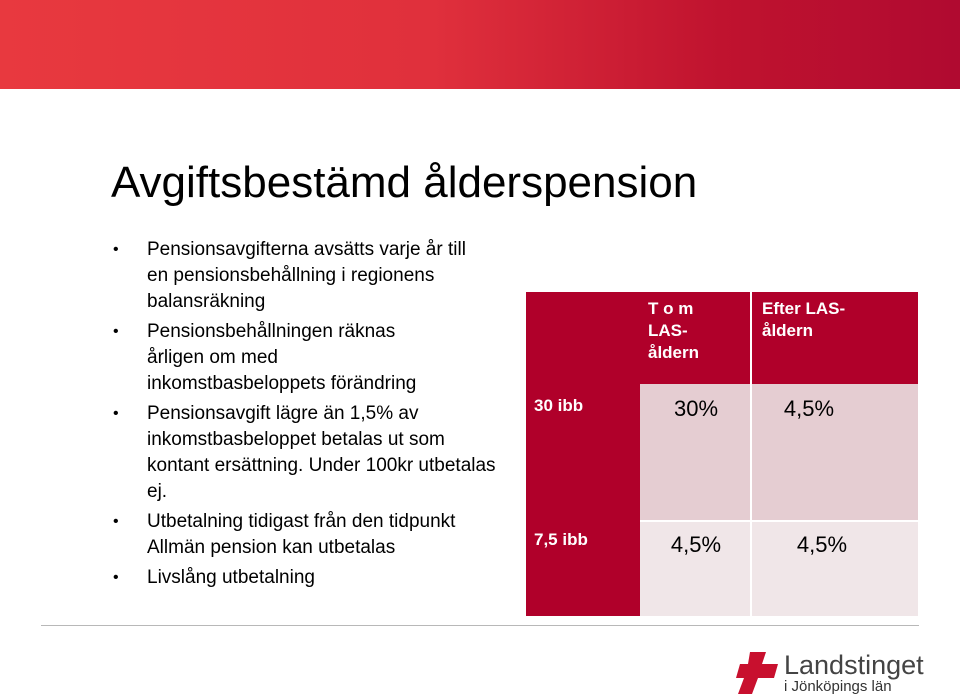 Image resolution: width=960 pixels, height=695 pixels. Describe the element at coordinates (779, 521) in the screenshot. I see `row-divider` at that location.